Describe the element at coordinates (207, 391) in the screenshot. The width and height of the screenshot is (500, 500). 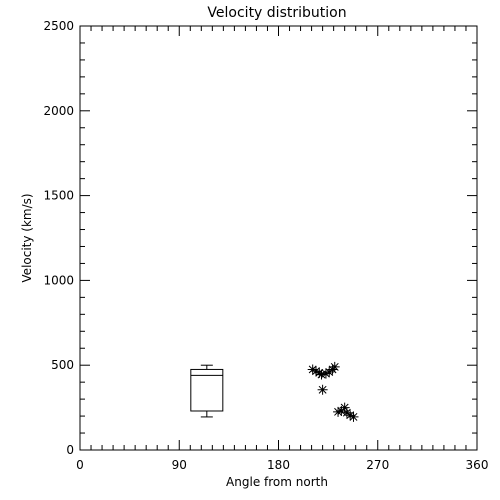
I see `box-plot` at that location.